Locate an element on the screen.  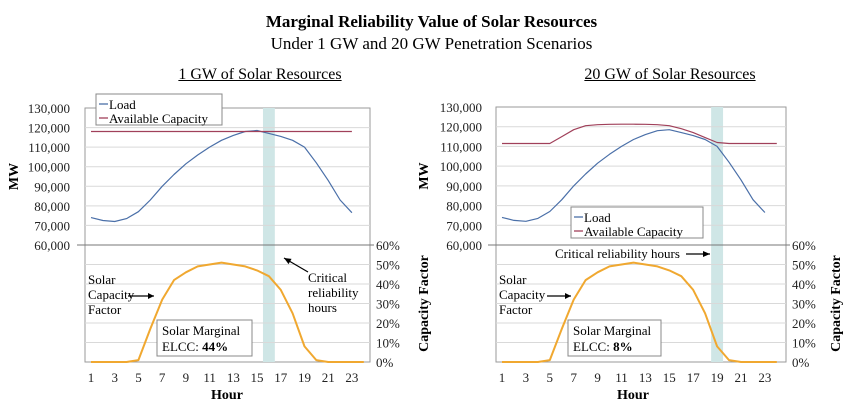
critical-hours-annotation: Critical is located at coordinates (327, 277).